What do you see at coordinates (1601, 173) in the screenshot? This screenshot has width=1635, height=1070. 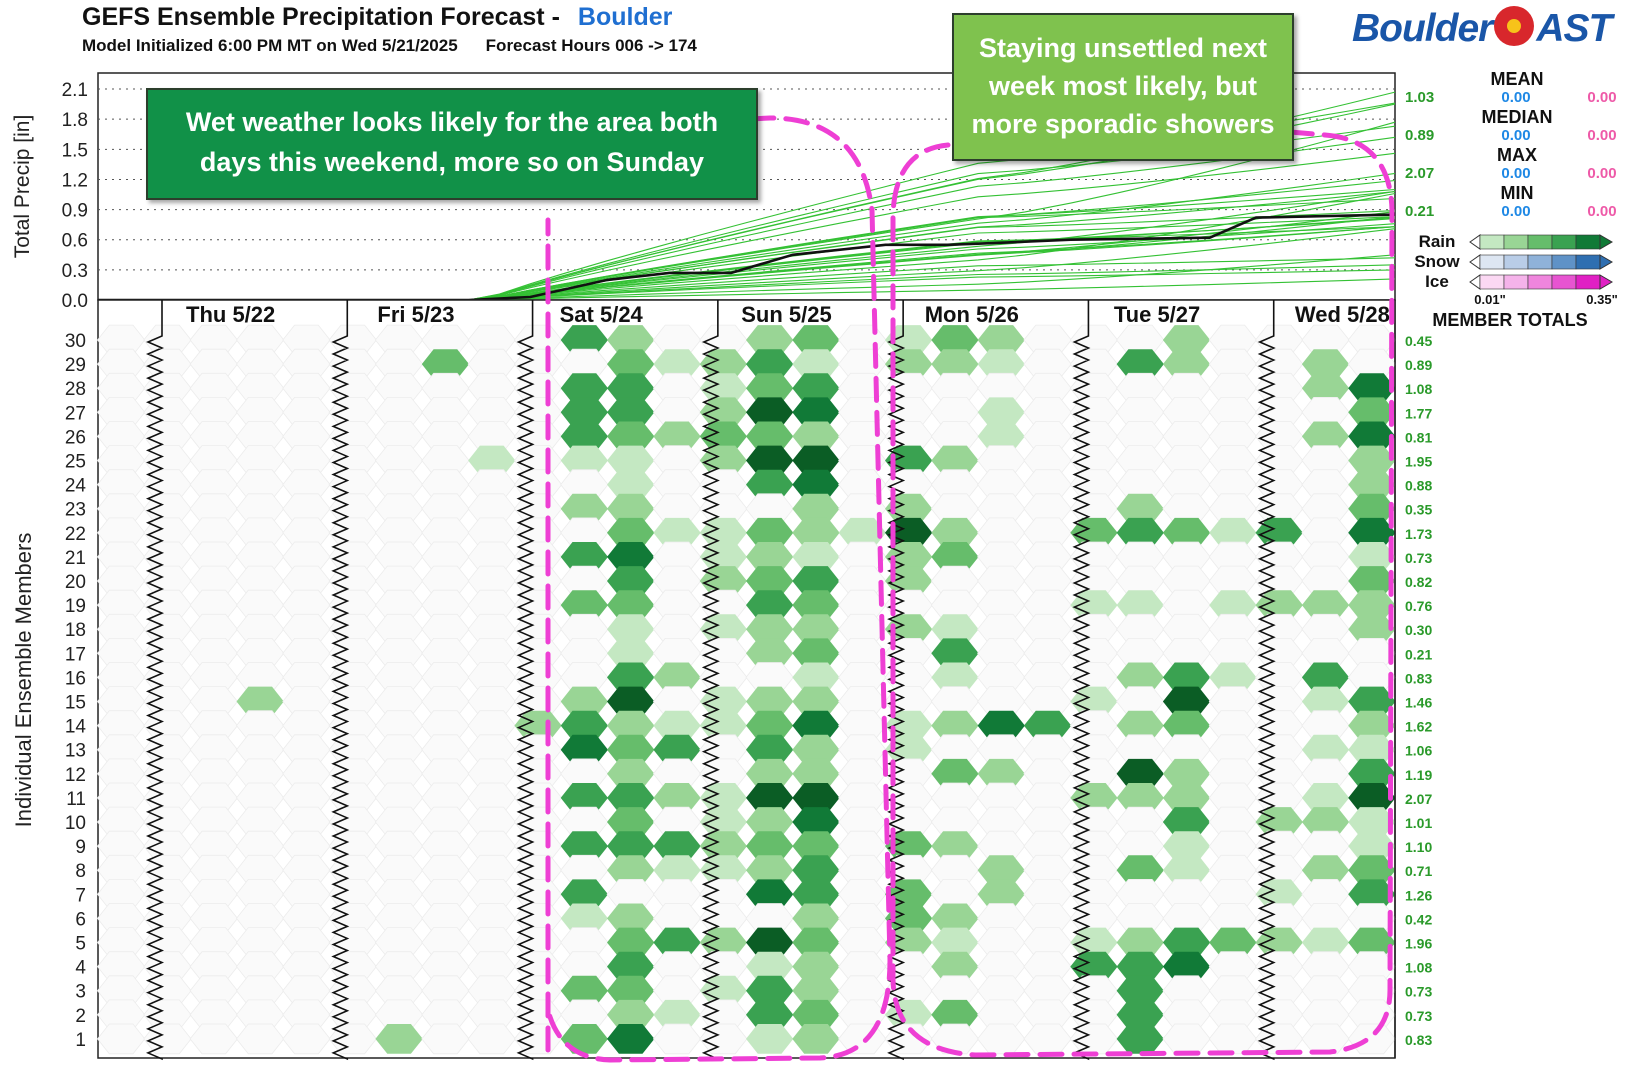 I see `stat-value-ice: 0.00` at bounding box center [1601, 173].